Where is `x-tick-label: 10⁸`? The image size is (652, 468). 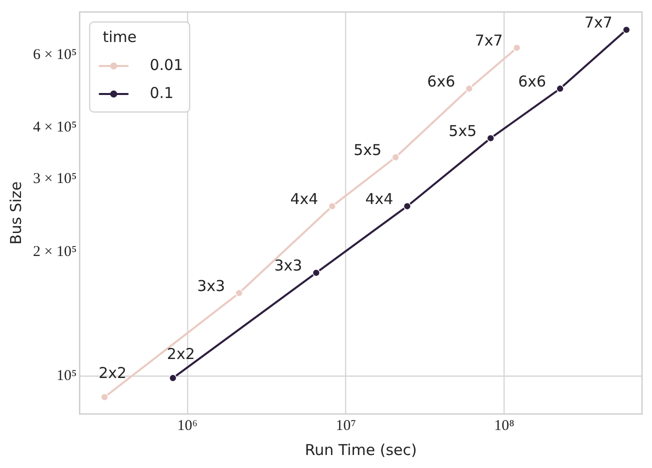 x-tick-label: 10⁸ is located at coordinates (504, 426).